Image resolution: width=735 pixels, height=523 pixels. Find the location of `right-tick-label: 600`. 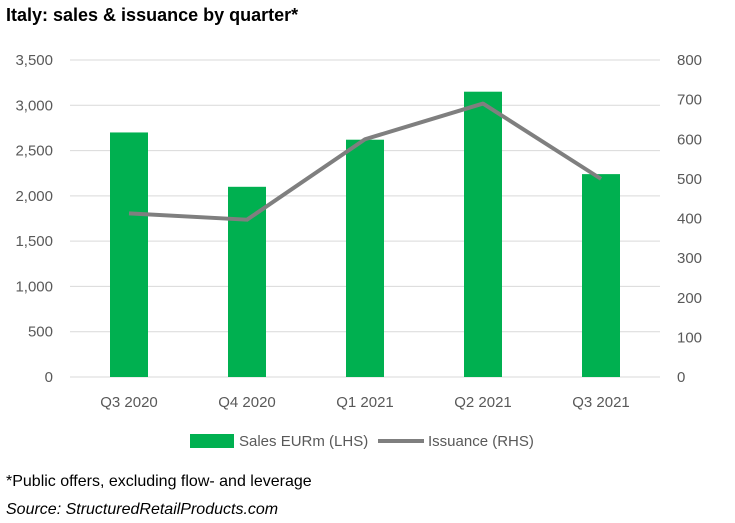

right-tick-label: 600 is located at coordinates (689, 139).